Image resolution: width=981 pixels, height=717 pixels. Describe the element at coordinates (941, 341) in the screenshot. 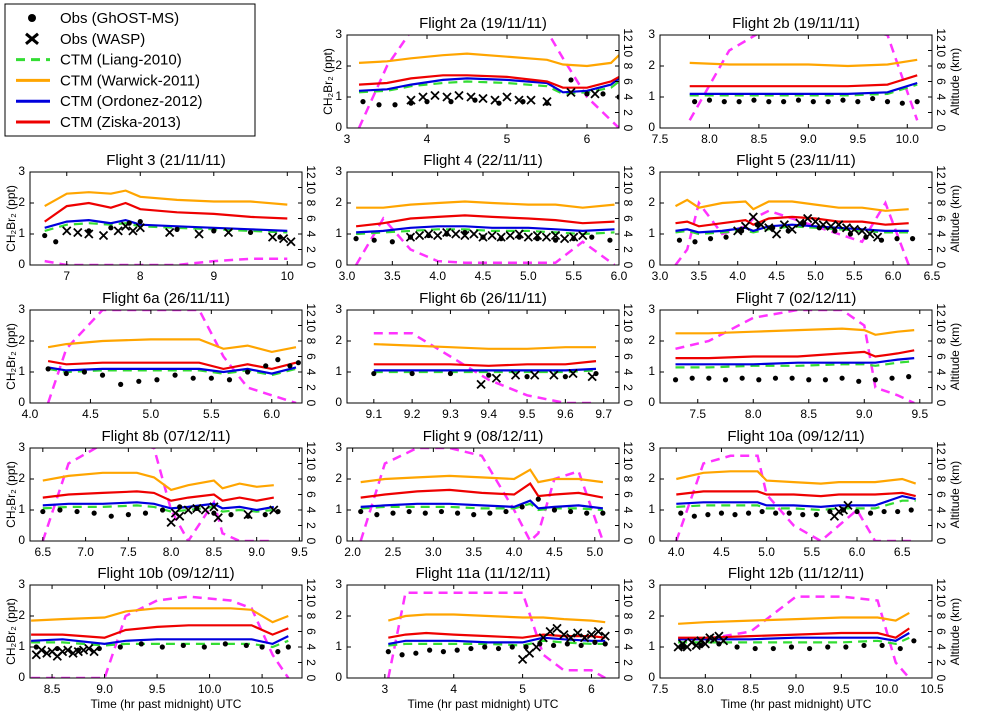

I see `y2-tick-label: 8` at that location.